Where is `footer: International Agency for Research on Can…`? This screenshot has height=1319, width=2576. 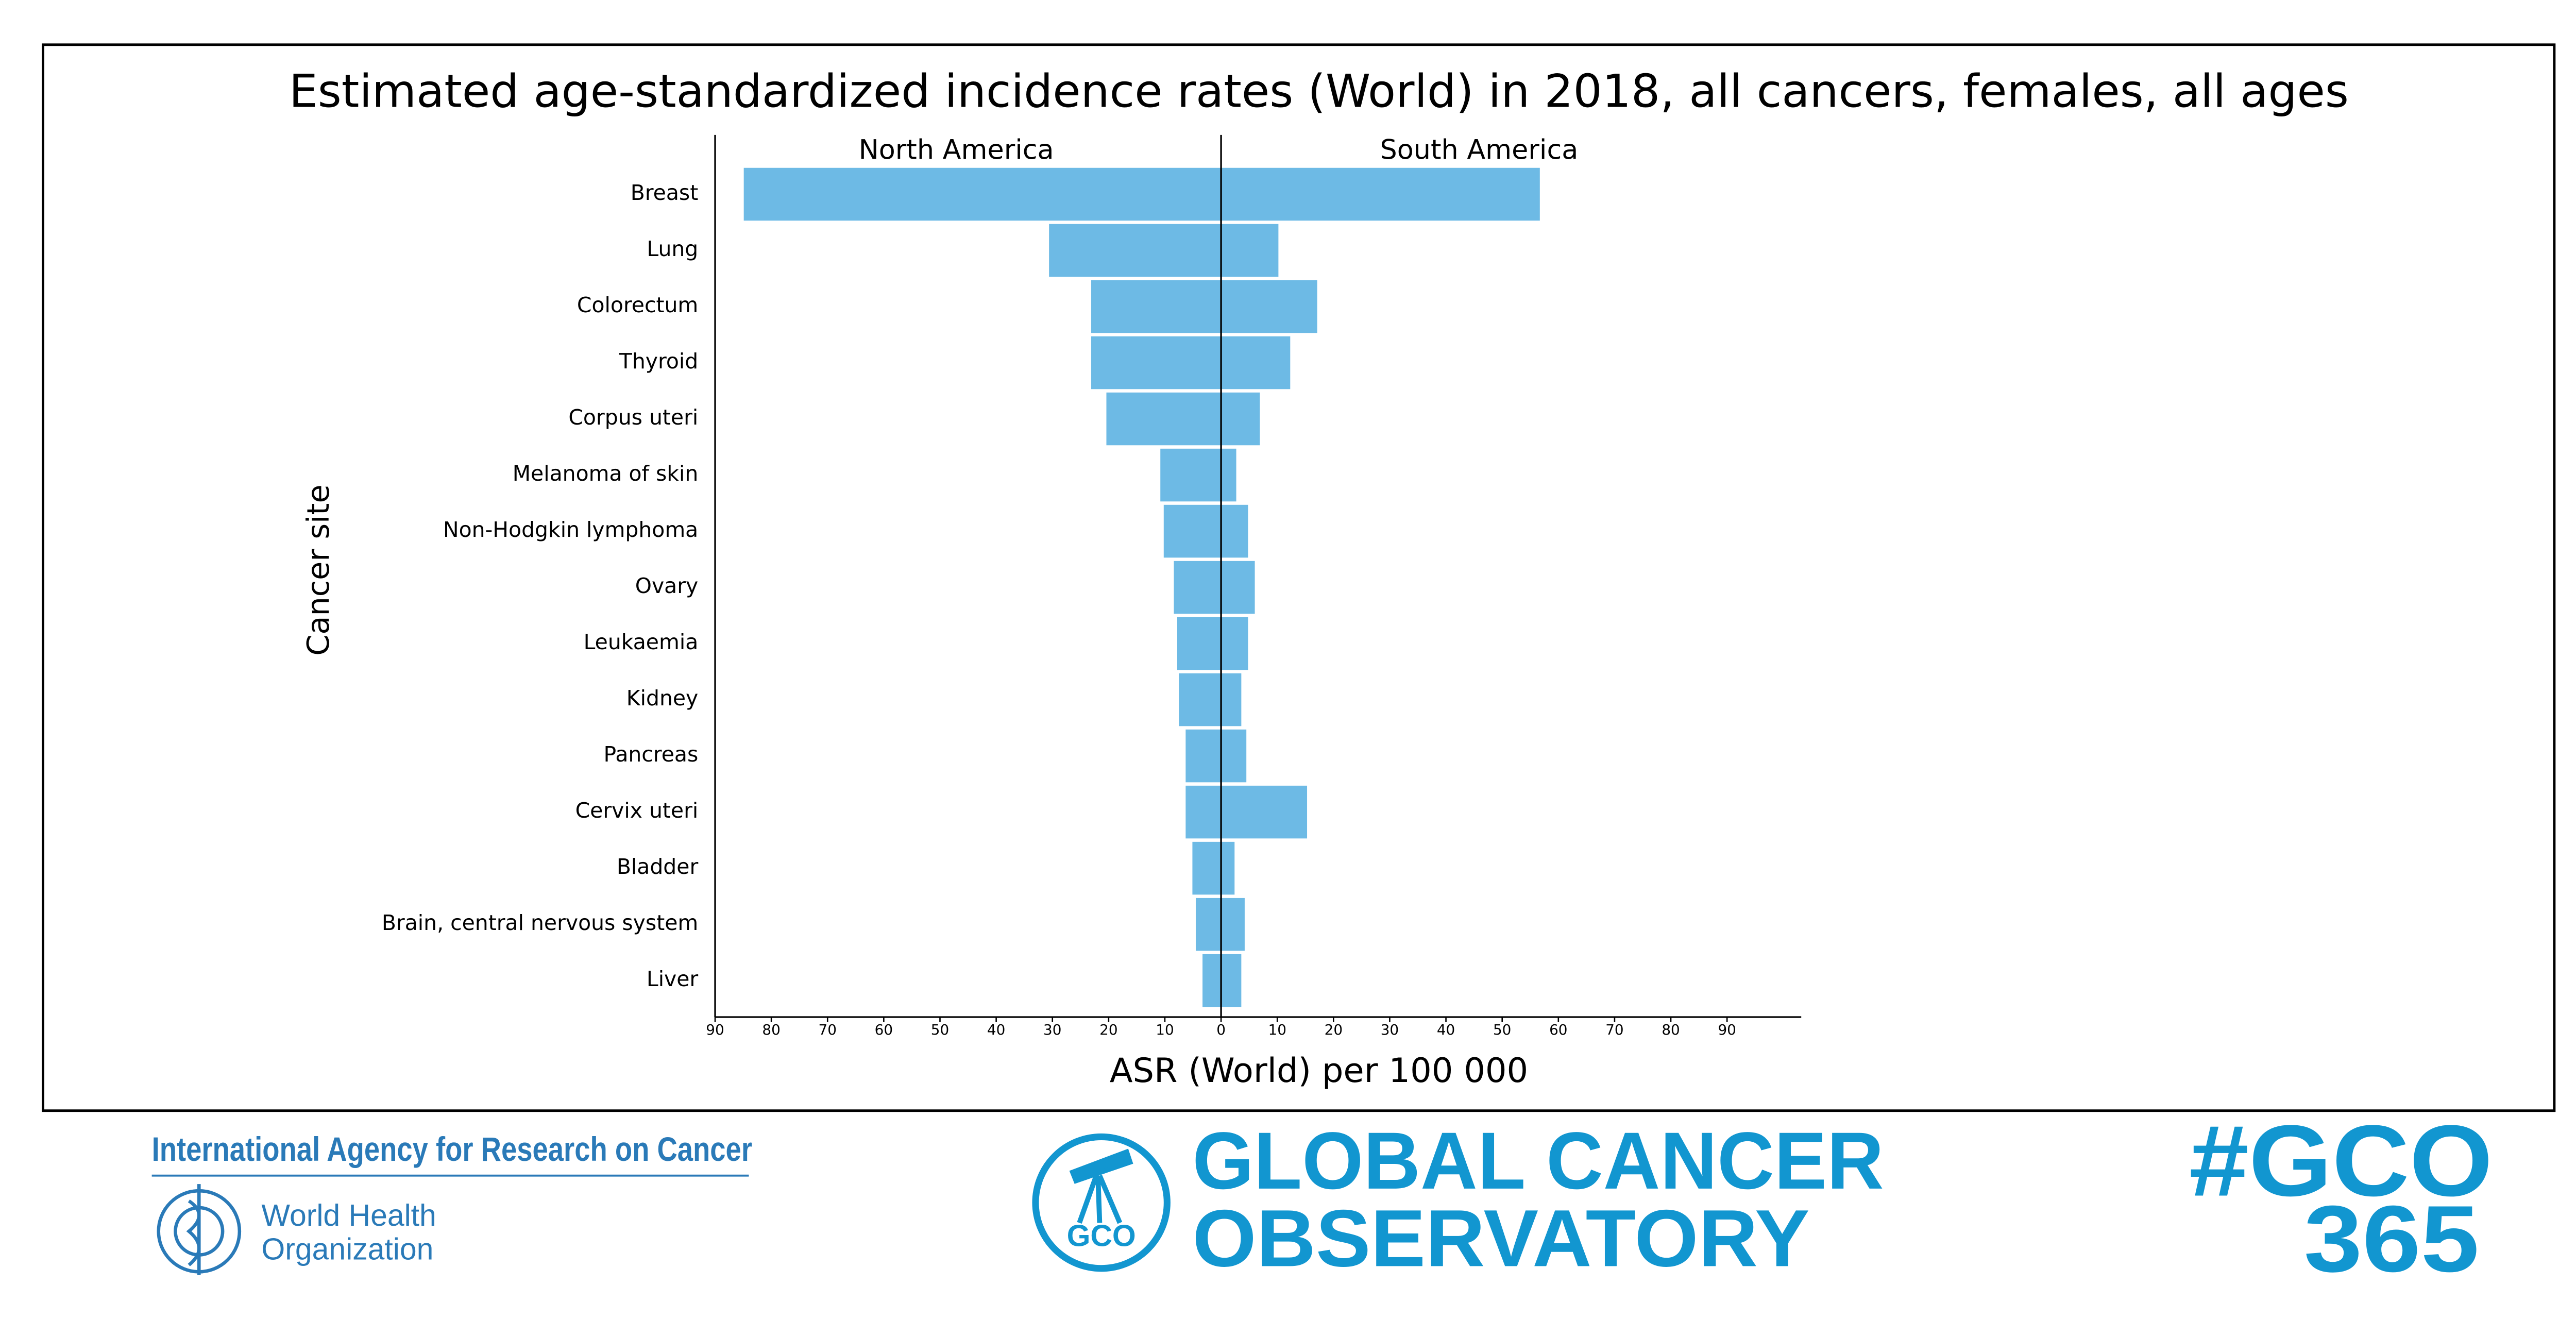
footer: International Agency for Research on Can… is located at coordinates (1322, 1198).